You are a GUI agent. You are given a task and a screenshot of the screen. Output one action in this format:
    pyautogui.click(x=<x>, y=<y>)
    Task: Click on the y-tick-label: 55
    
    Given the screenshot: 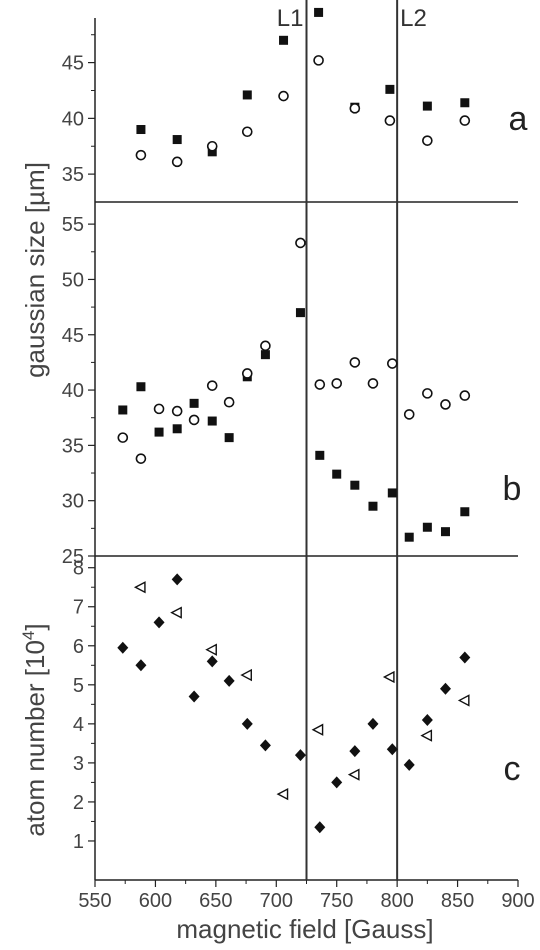 What is the action you would take?
    pyautogui.click(x=73, y=225)
    